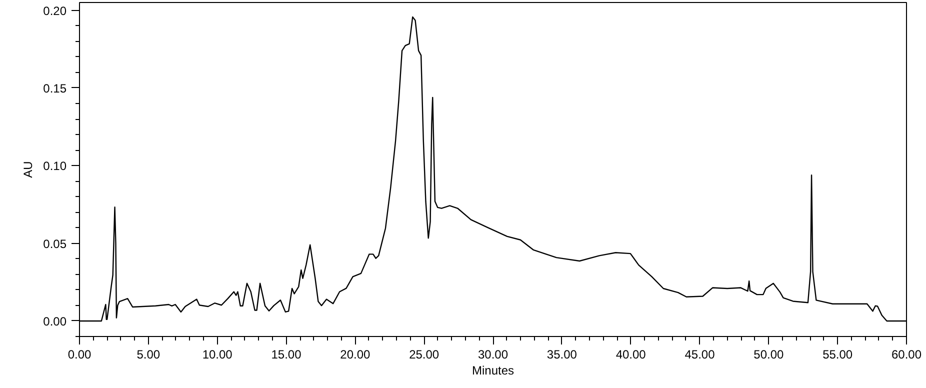  Describe the element at coordinates (837, 355) in the screenshot. I see `x-tick-label: 55.00` at that location.